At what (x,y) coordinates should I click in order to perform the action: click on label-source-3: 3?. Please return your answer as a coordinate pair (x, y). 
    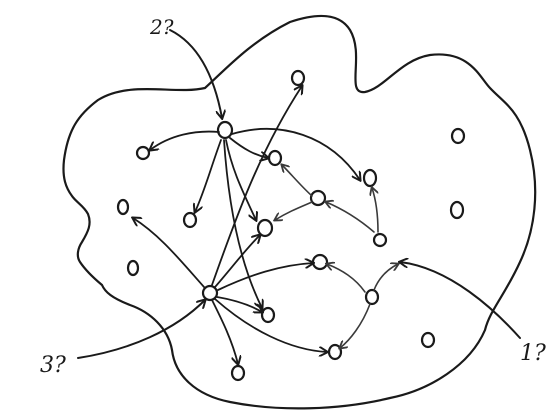
    Looking at the image, I should click on (53, 365).